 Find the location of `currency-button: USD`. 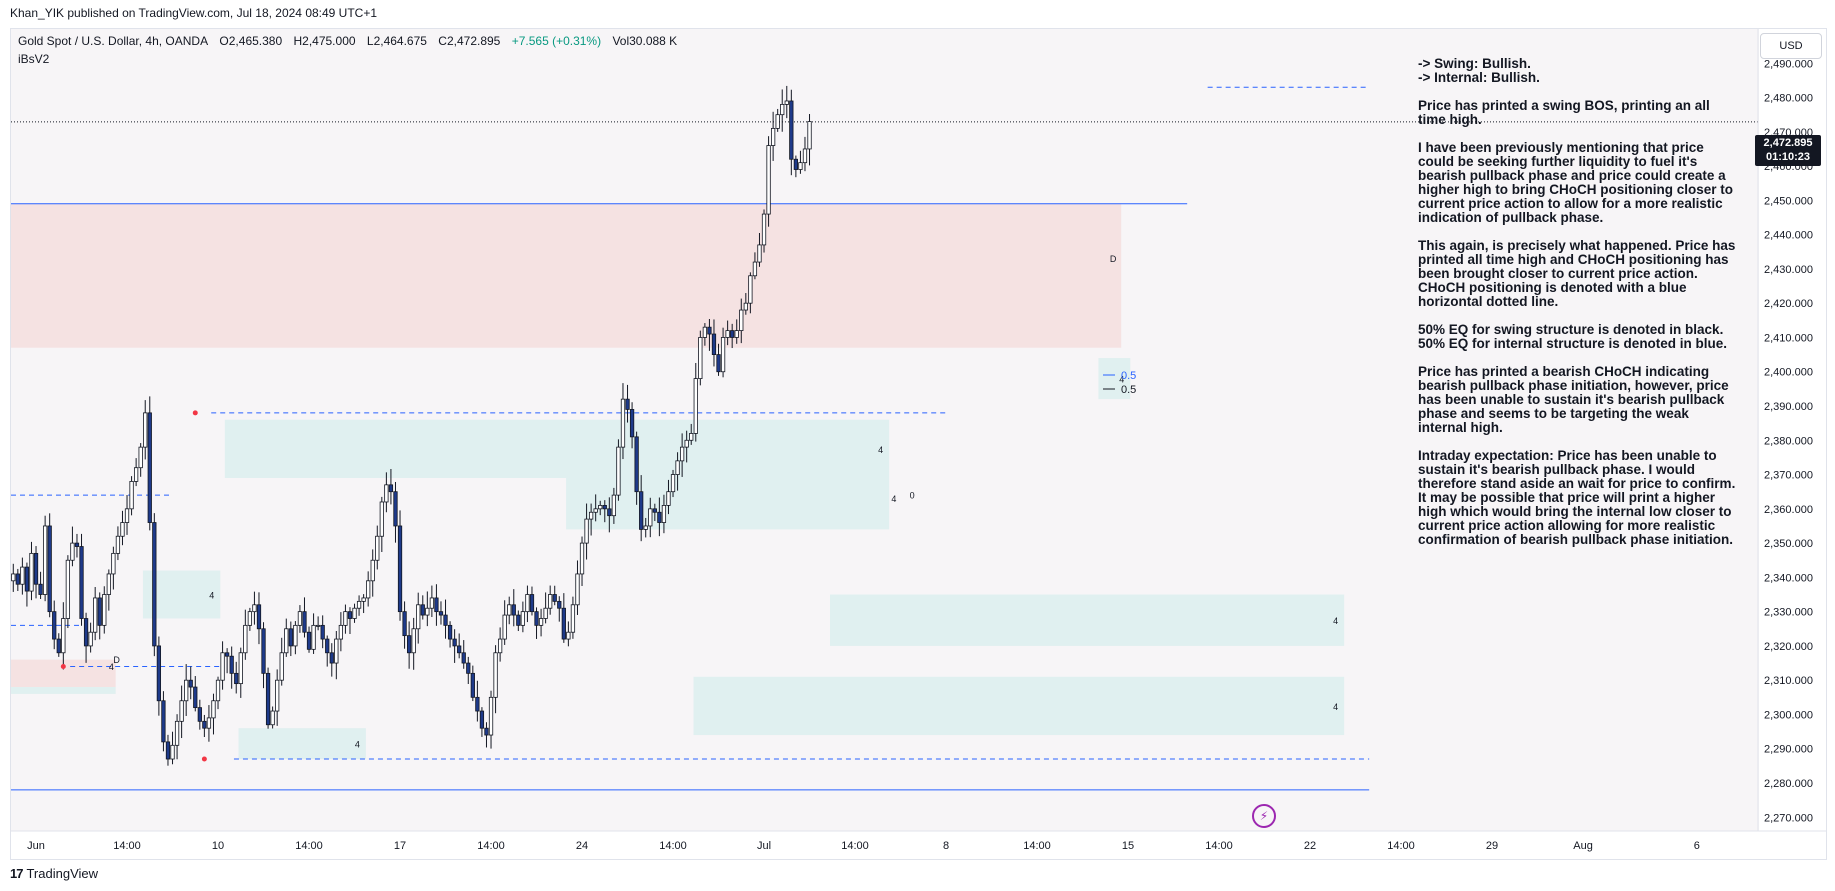

currency-button: USD is located at coordinates (1791, 46).